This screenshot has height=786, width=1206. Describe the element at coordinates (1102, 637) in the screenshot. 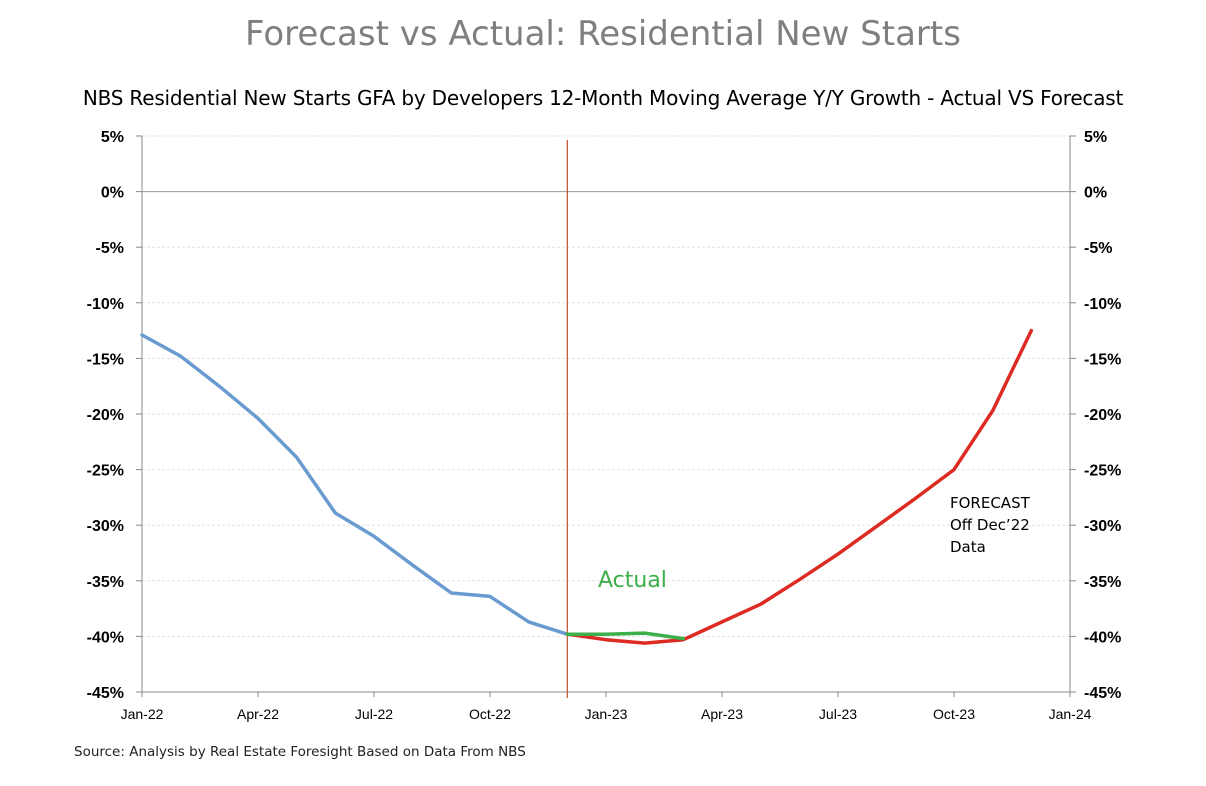

I see `y-tick-label-right: -40%` at that location.